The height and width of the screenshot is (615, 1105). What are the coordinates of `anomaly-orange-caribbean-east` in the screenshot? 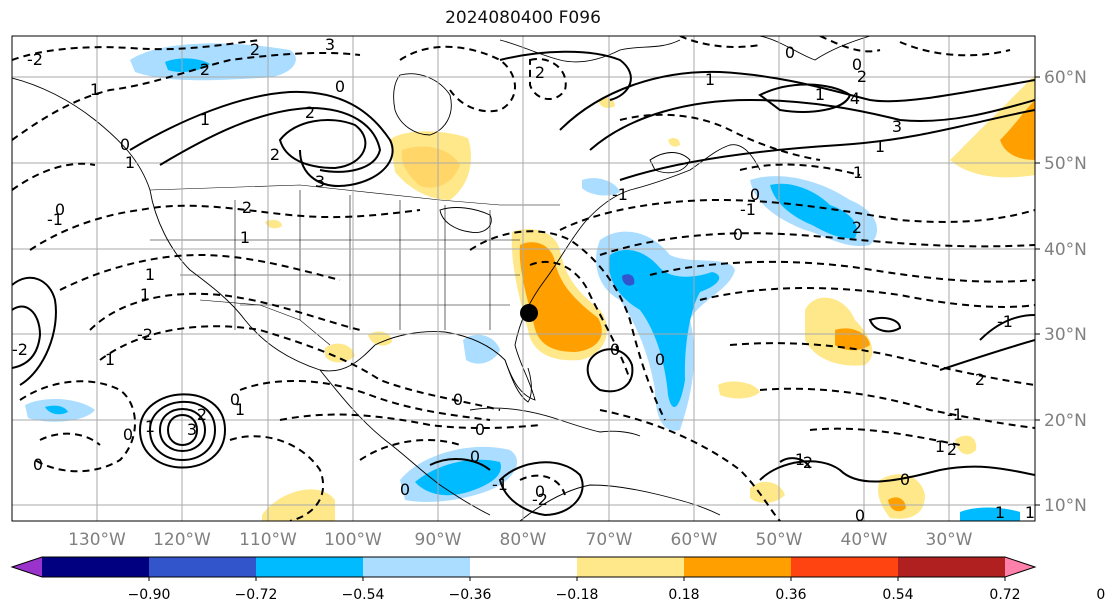 It's located at (897, 504).